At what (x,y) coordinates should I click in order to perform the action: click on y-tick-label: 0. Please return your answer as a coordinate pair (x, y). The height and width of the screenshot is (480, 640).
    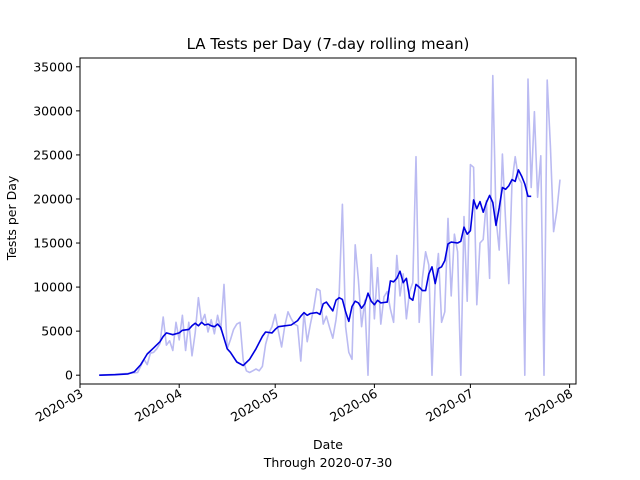
    Looking at the image, I should click on (69, 375).